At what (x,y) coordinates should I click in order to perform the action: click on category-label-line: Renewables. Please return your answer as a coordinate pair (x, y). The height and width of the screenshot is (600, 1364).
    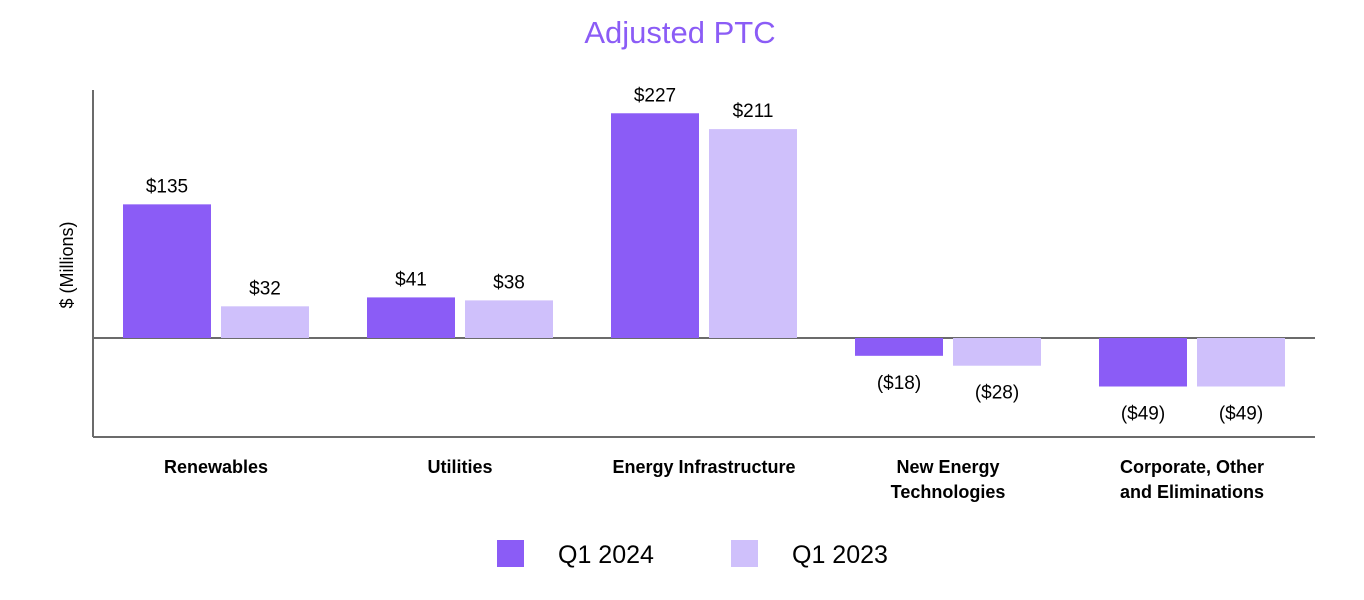
    Looking at the image, I should click on (216, 467).